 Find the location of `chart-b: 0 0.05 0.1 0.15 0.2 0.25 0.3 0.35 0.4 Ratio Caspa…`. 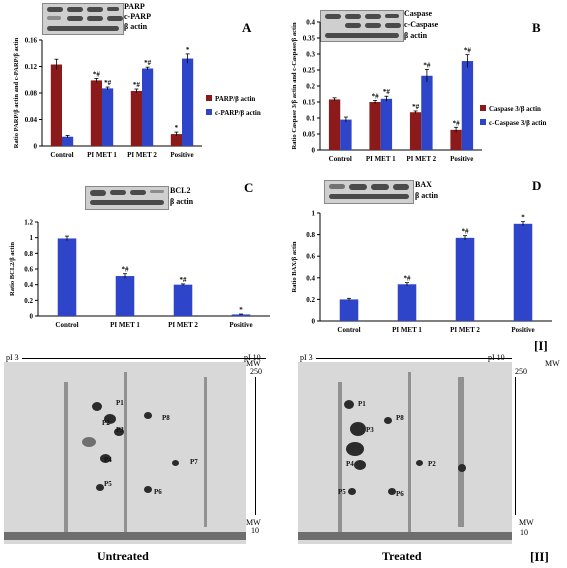

chart-b: 0 0.05 0.1 0.15 0.2 0.25 0.3 0.35 0.4 Ratio Caspa… is located at coordinates (418, 91).